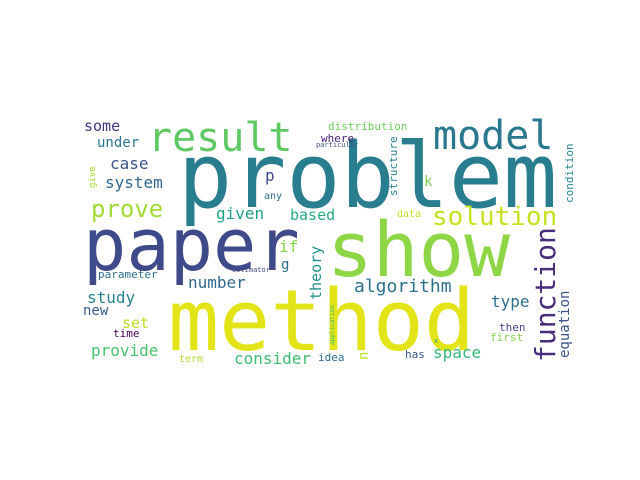  What do you see at coordinates (506, 337) in the screenshot?
I see `word-first: first` at bounding box center [506, 337].